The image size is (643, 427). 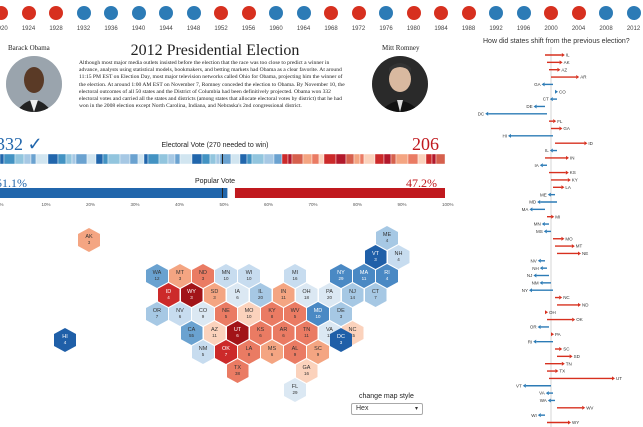 I want to click on electoral-bar-segment, so click(x=434, y=159).